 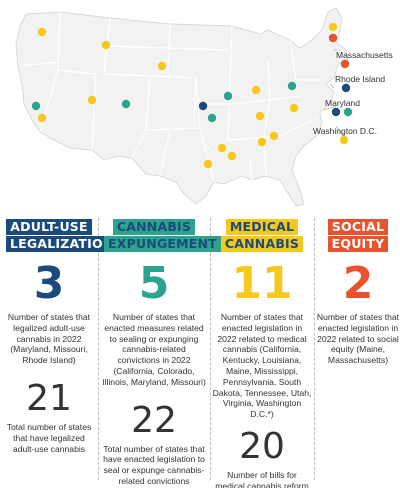 I want to click on total-number: 22, so click(x=154, y=420).